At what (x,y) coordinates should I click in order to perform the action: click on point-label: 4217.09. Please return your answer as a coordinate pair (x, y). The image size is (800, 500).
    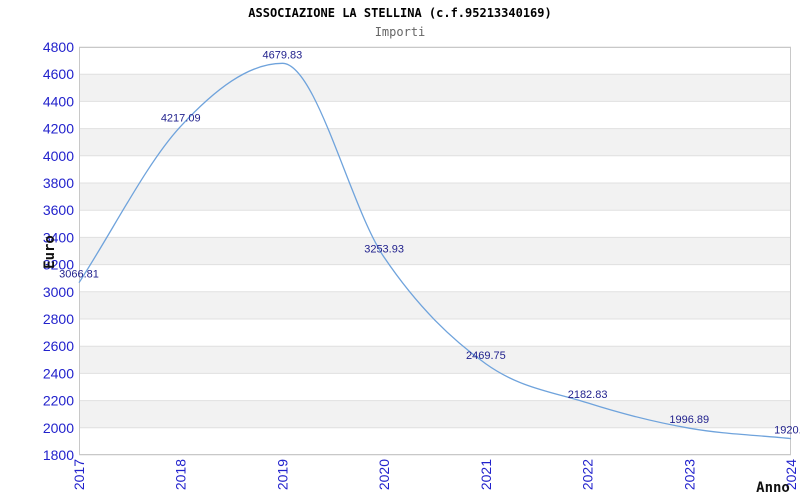
    Looking at the image, I should click on (181, 118).